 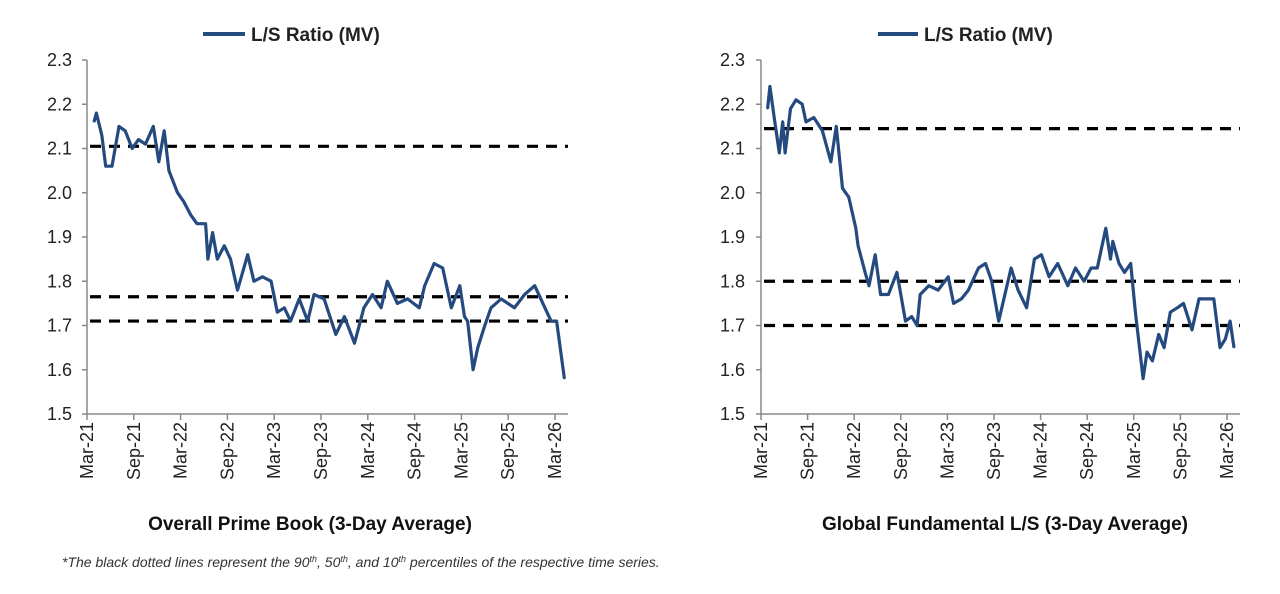 I want to click on y-tick-label: 2.3, so click(x=59, y=60).